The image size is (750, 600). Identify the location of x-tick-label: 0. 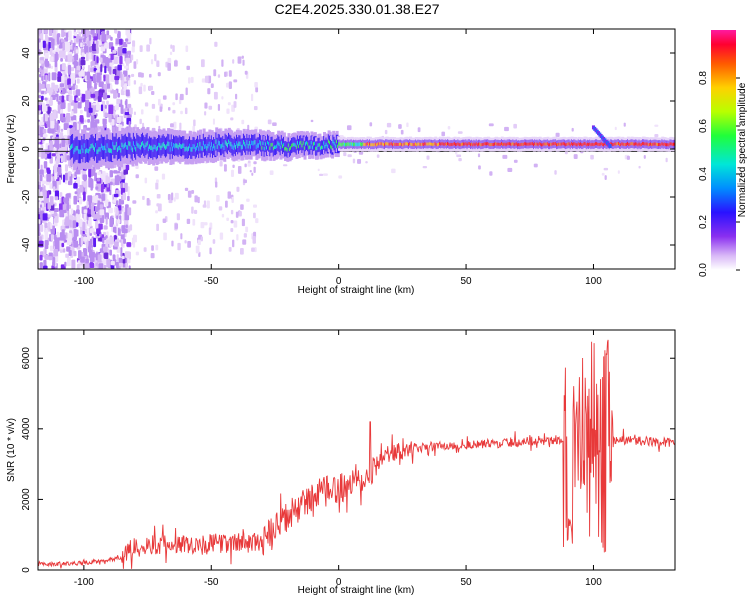
(339, 281).